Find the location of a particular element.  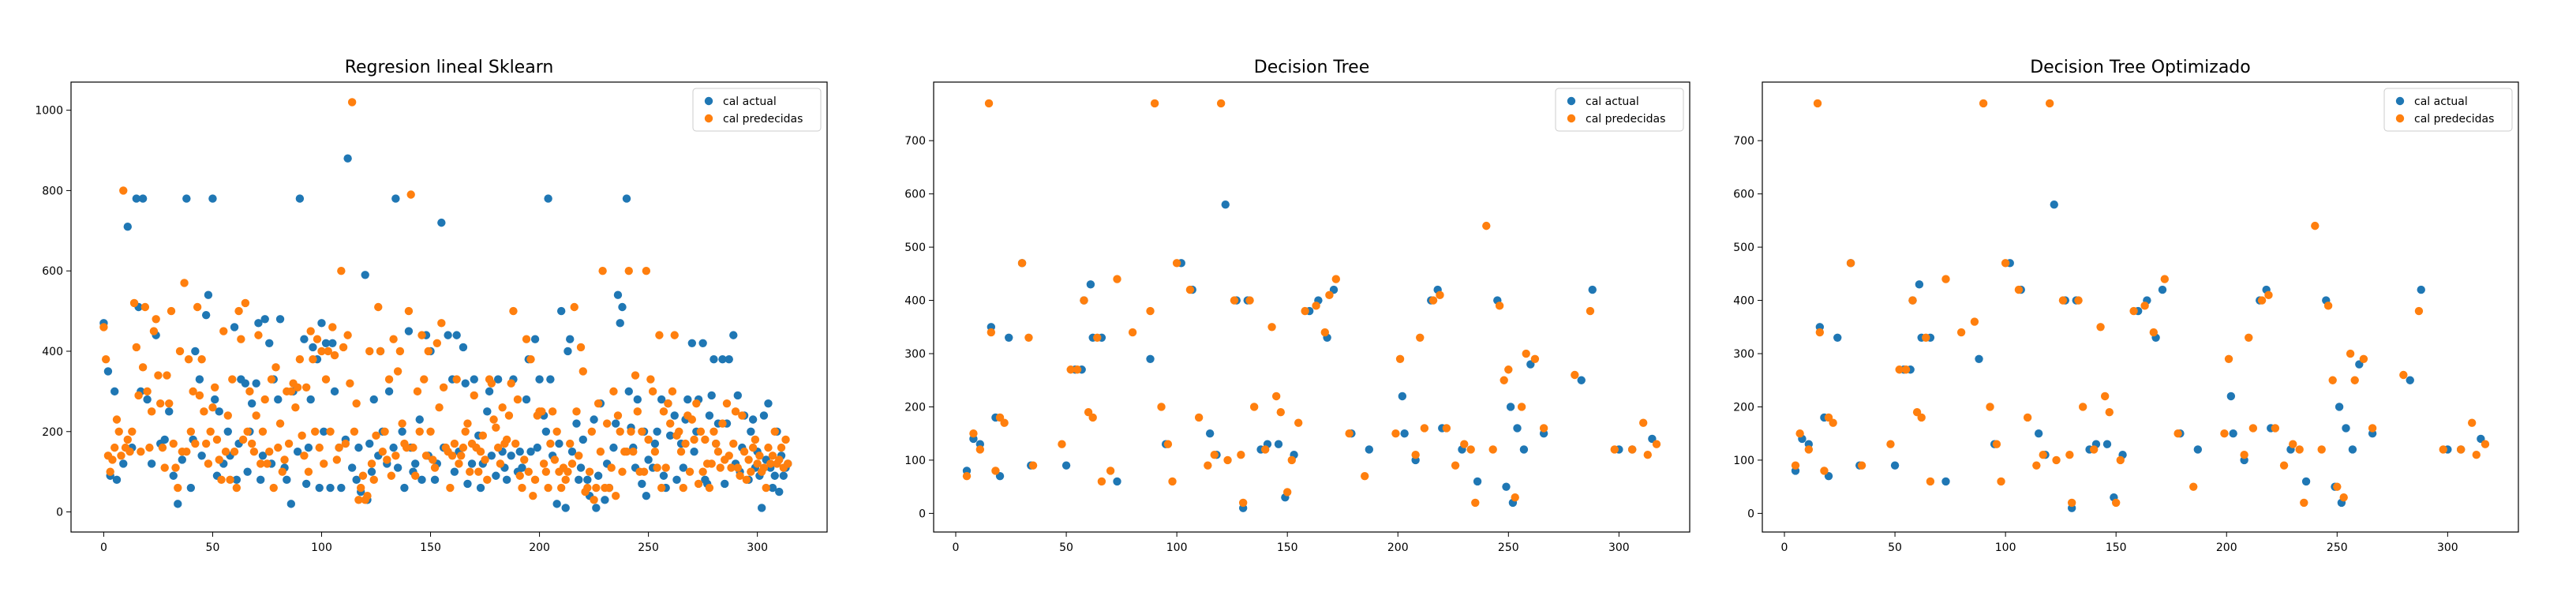

x-tick-label: 250 is located at coordinates (648, 547).